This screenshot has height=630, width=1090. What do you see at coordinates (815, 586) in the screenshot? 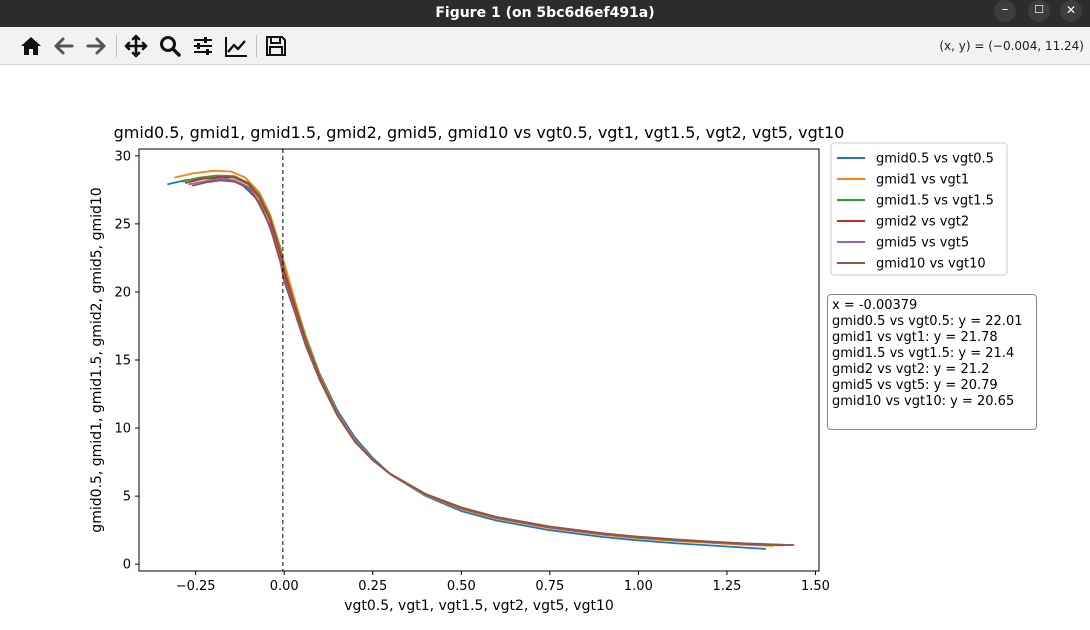
I see `x-tick-label: 1.50` at bounding box center [815, 586].